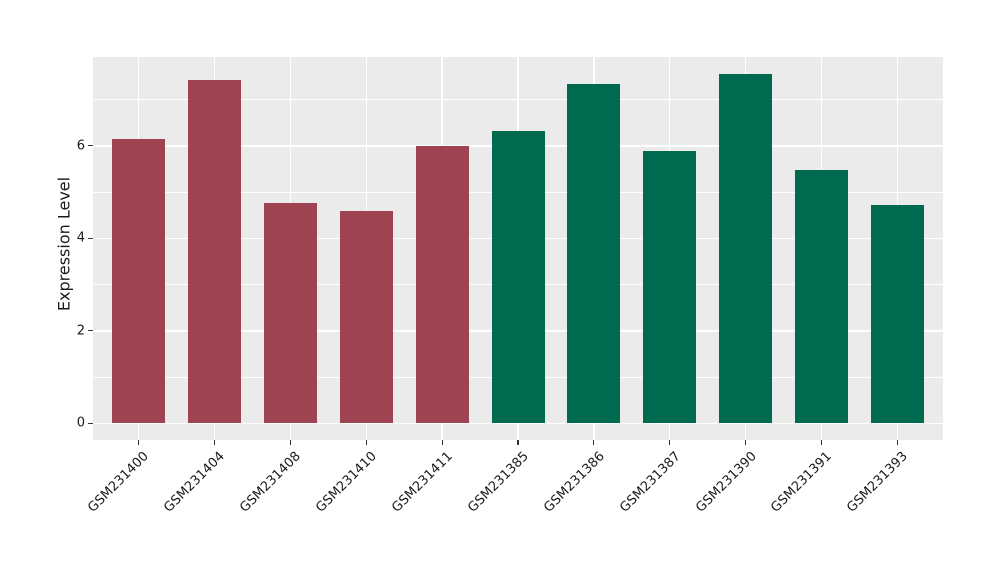  I want to click on x-tick-label: GSM231393, so click(878, 482).